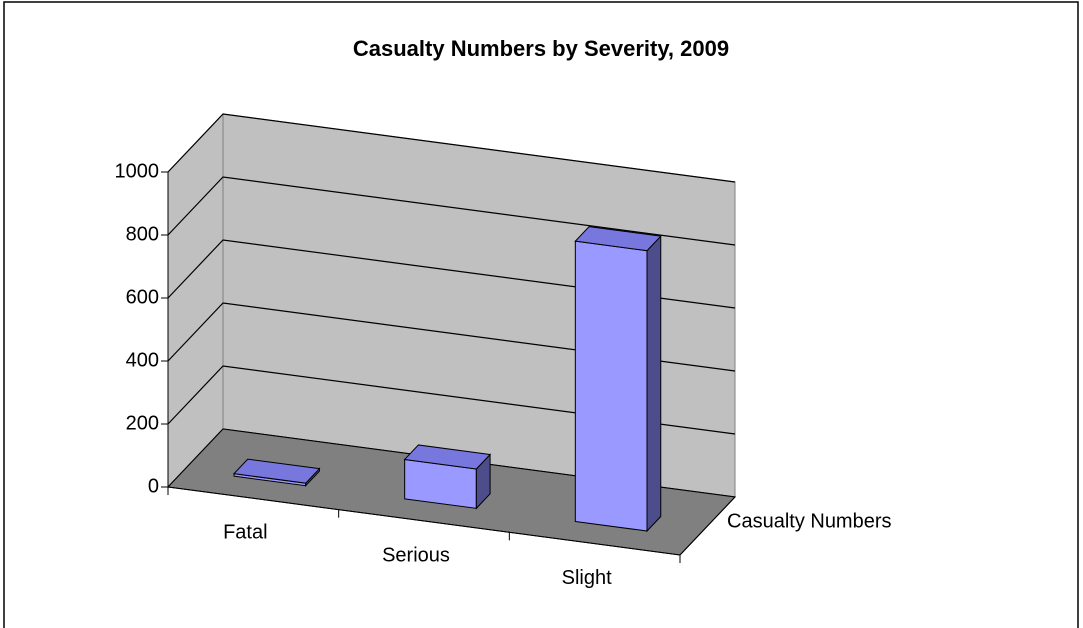  What do you see at coordinates (541, 48) in the screenshot?
I see `chart-title: Casualty Numbers by Severity, 2009` at bounding box center [541, 48].